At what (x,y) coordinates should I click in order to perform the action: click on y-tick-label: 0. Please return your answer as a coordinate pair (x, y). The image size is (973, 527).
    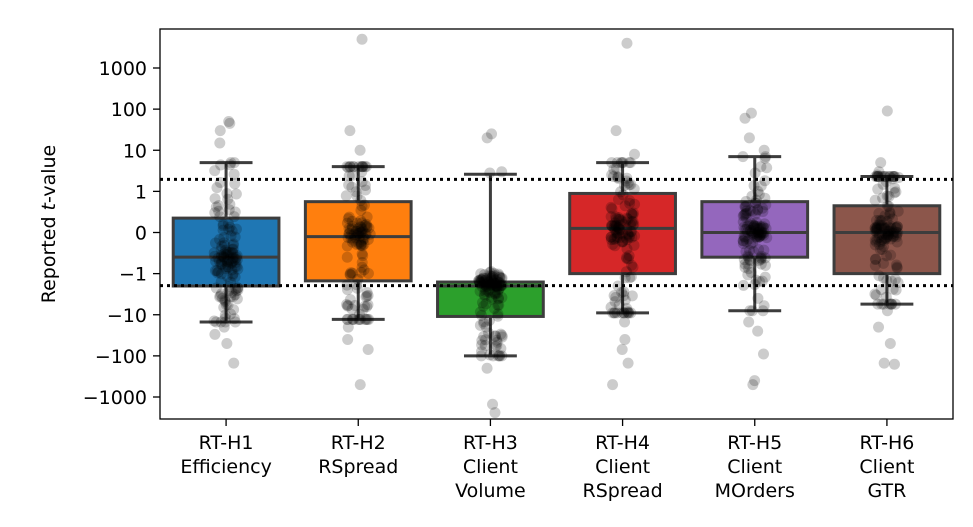
    Looking at the image, I should click on (141, 234).